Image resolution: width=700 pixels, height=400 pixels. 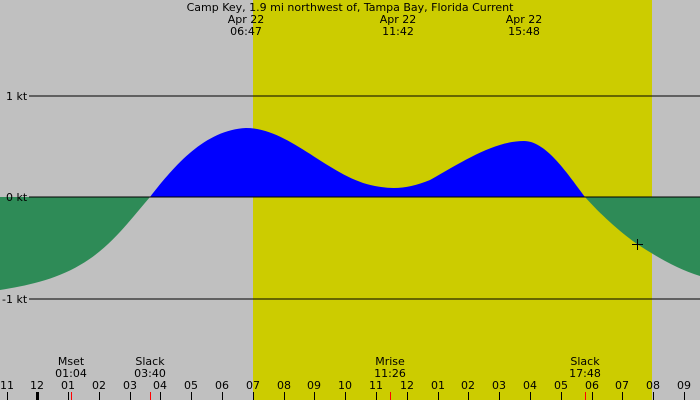 What do you see at coordinates (524, 31) in the screenshot?
I see `top-event-time: 15:48` at bounding box center [524, 31].